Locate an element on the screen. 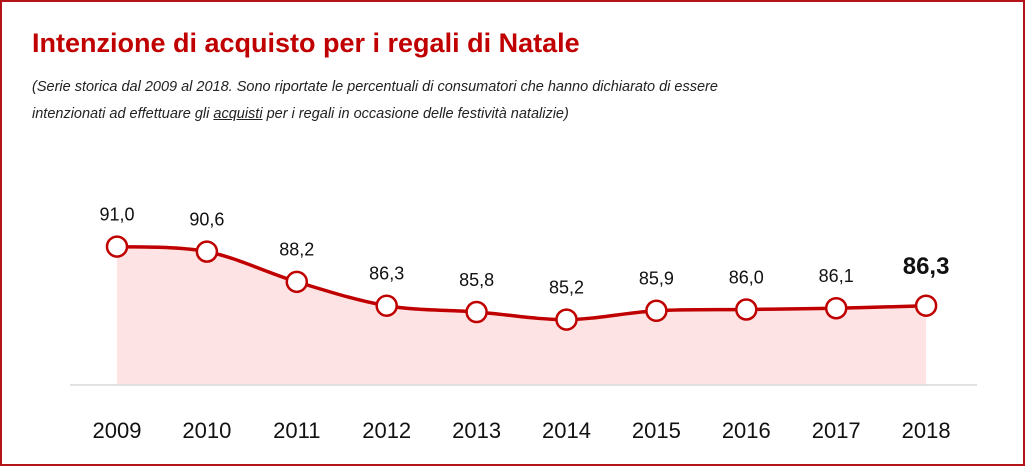 The width and height of the screenshot is (1025, 466). data-label: 88,2 is located at coordinates (296, 250).